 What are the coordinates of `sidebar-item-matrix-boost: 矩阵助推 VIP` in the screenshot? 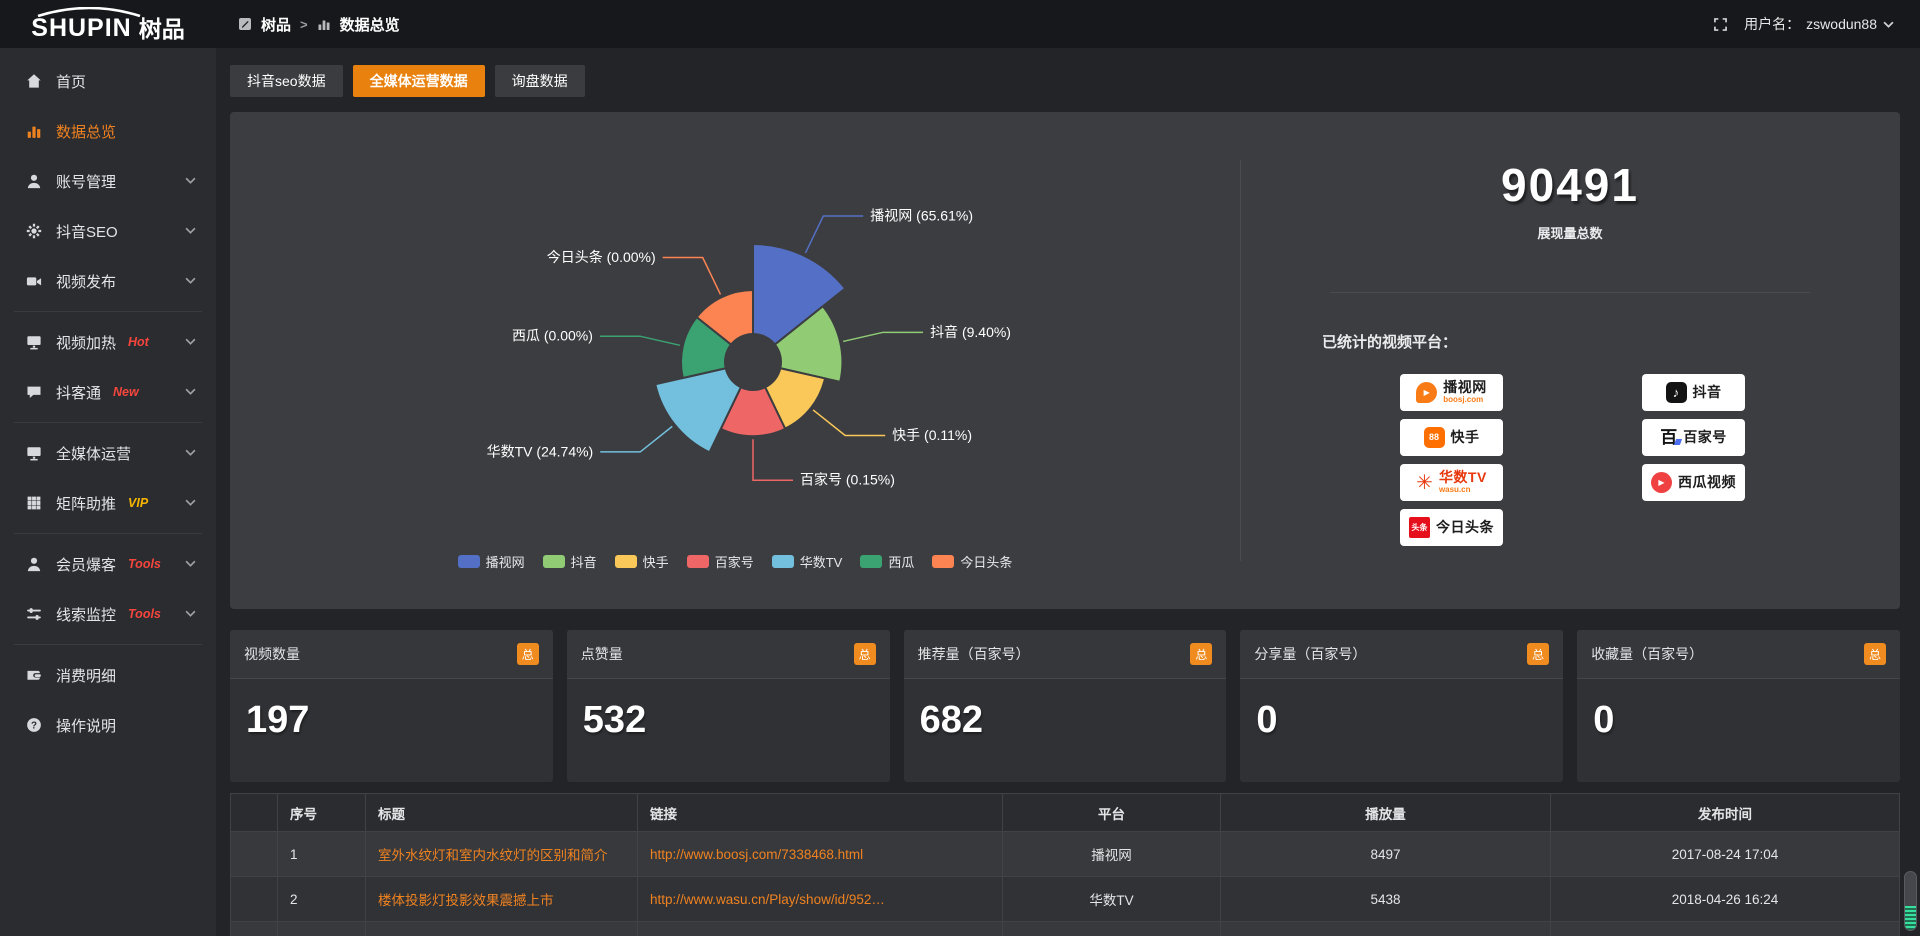 It's located at (108, 503).